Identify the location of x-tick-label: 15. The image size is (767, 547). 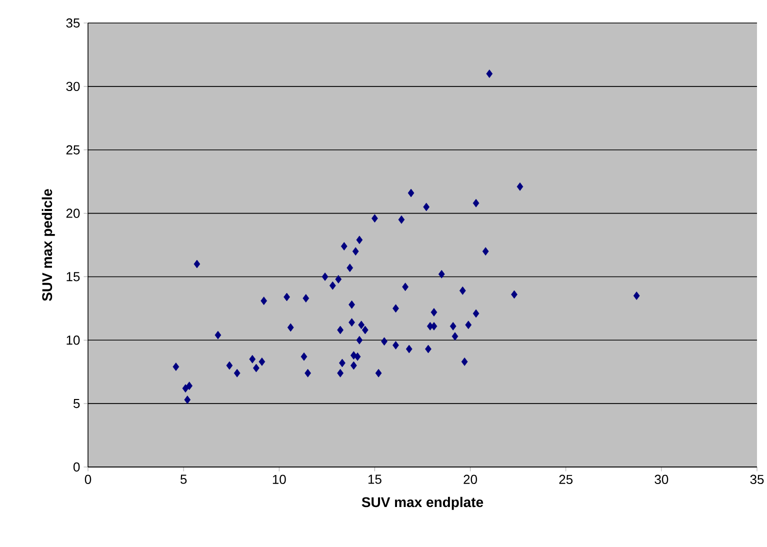
(375, 479).